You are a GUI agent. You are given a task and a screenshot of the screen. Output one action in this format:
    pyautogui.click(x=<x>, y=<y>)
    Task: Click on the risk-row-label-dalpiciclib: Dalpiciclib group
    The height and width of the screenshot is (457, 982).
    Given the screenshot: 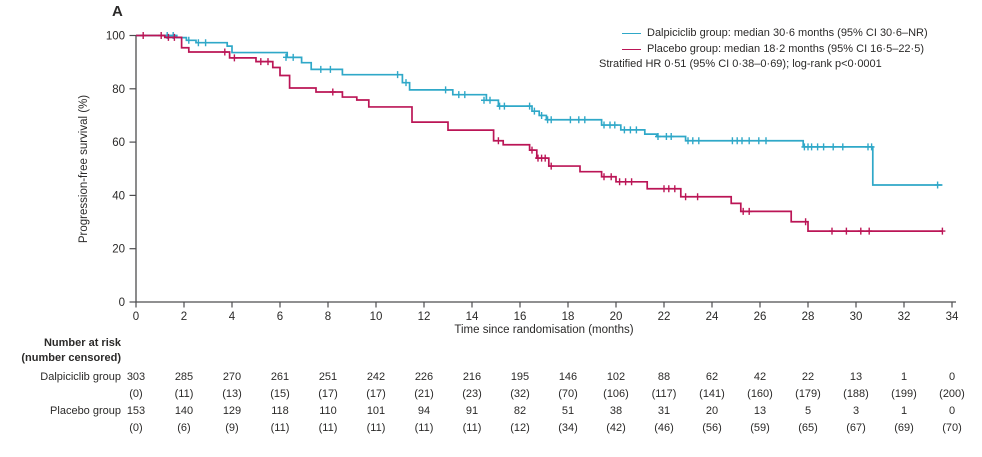 What is the action you would take?
    pyautogui.click(x=80, y=377)
    